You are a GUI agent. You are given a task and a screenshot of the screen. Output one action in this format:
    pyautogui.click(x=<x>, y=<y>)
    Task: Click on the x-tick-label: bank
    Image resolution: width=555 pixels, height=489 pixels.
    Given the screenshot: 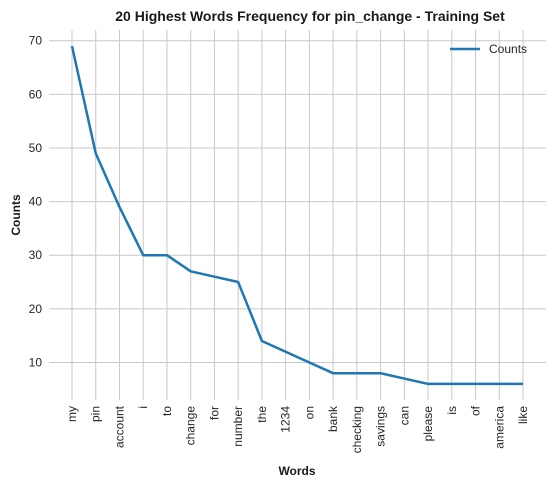 What is the action you would take?
    pyautogui.click(x=333, y=418)
    